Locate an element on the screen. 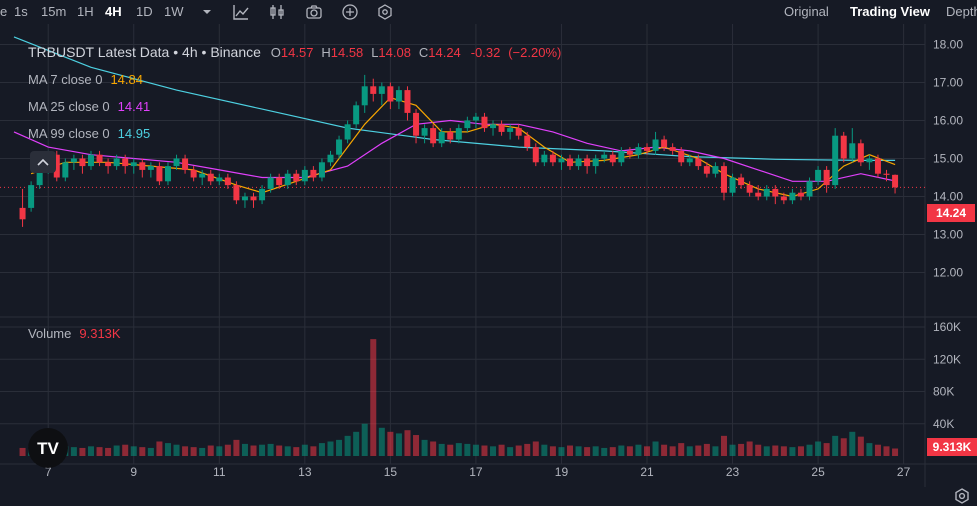  price-axis-label: 15.00 is located at coordinates (948, 159).